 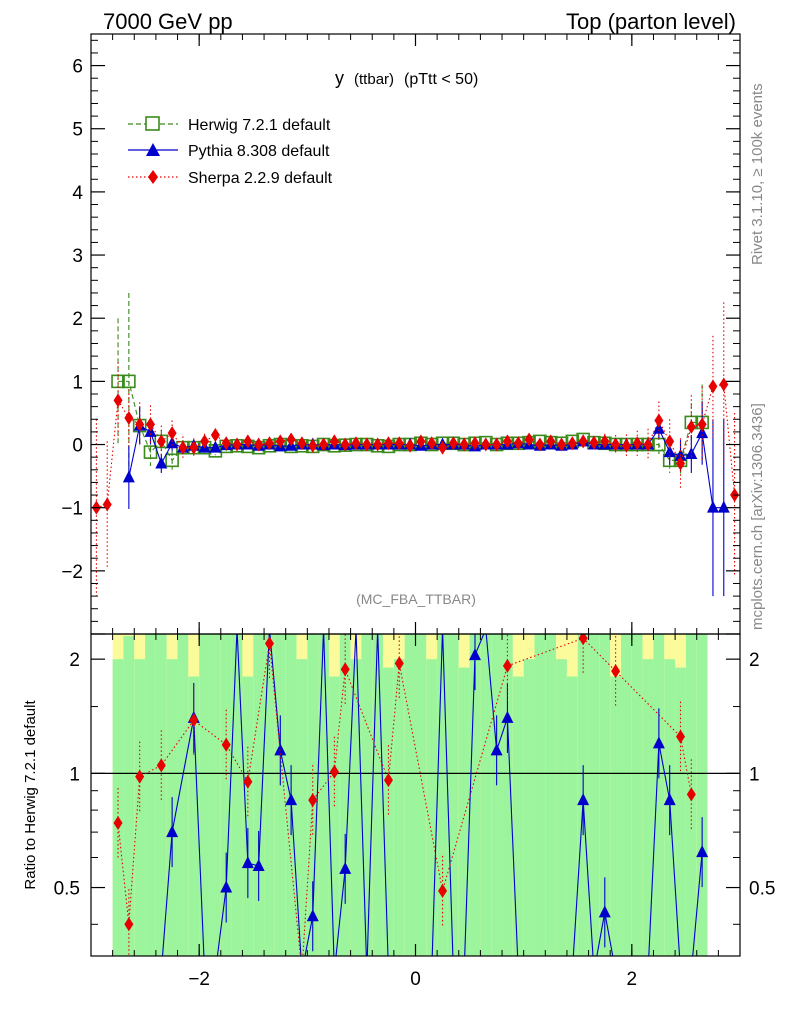 I want to click on y-tick-label: 0, so click(x=77, y=446).